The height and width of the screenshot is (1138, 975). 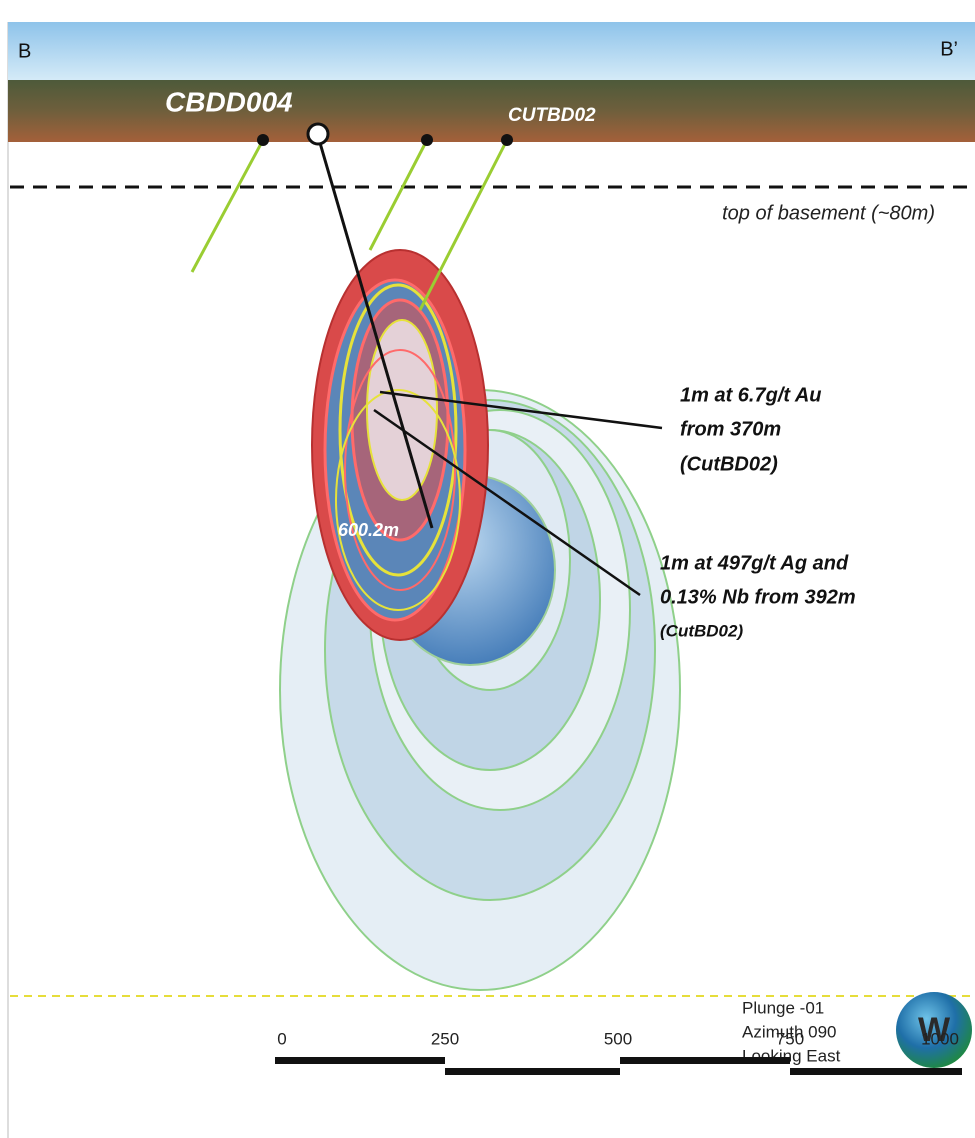 I want to click on annotation: from 370m, so click(x=730, y=429).